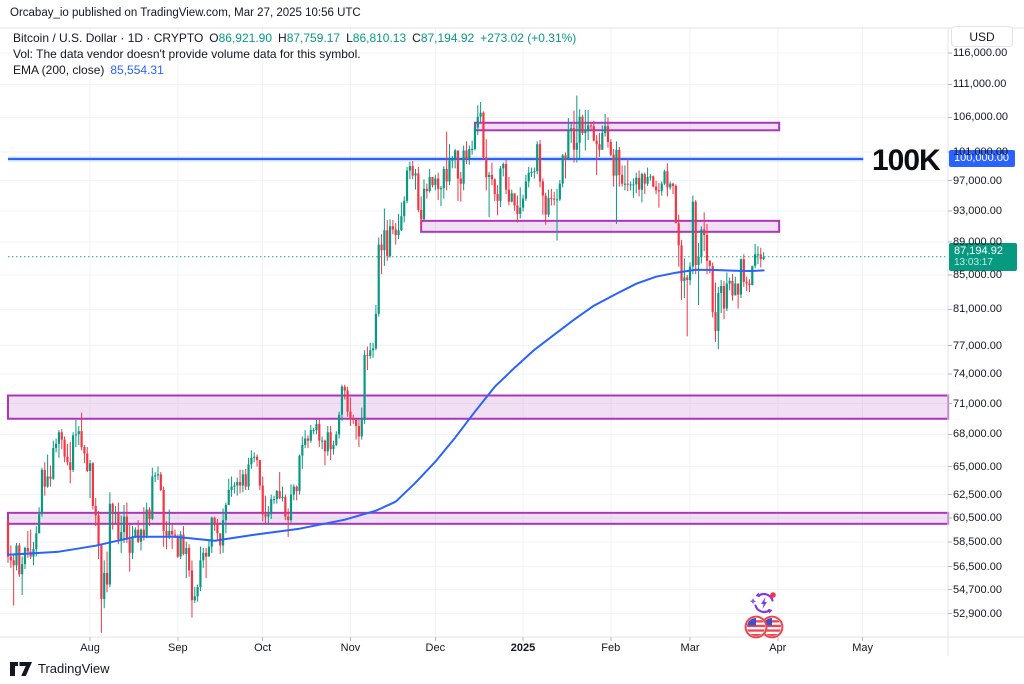  I want to click on lightning-bolt-icon, so click(764, 603).